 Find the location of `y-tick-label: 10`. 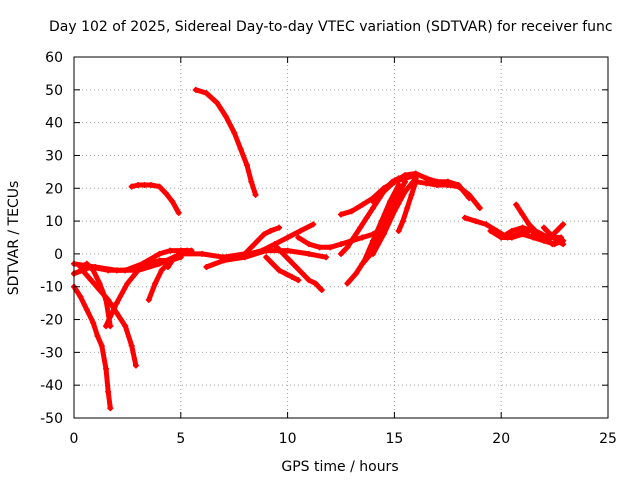

y-tick-label: 10 is located at coordinates (54, 222).